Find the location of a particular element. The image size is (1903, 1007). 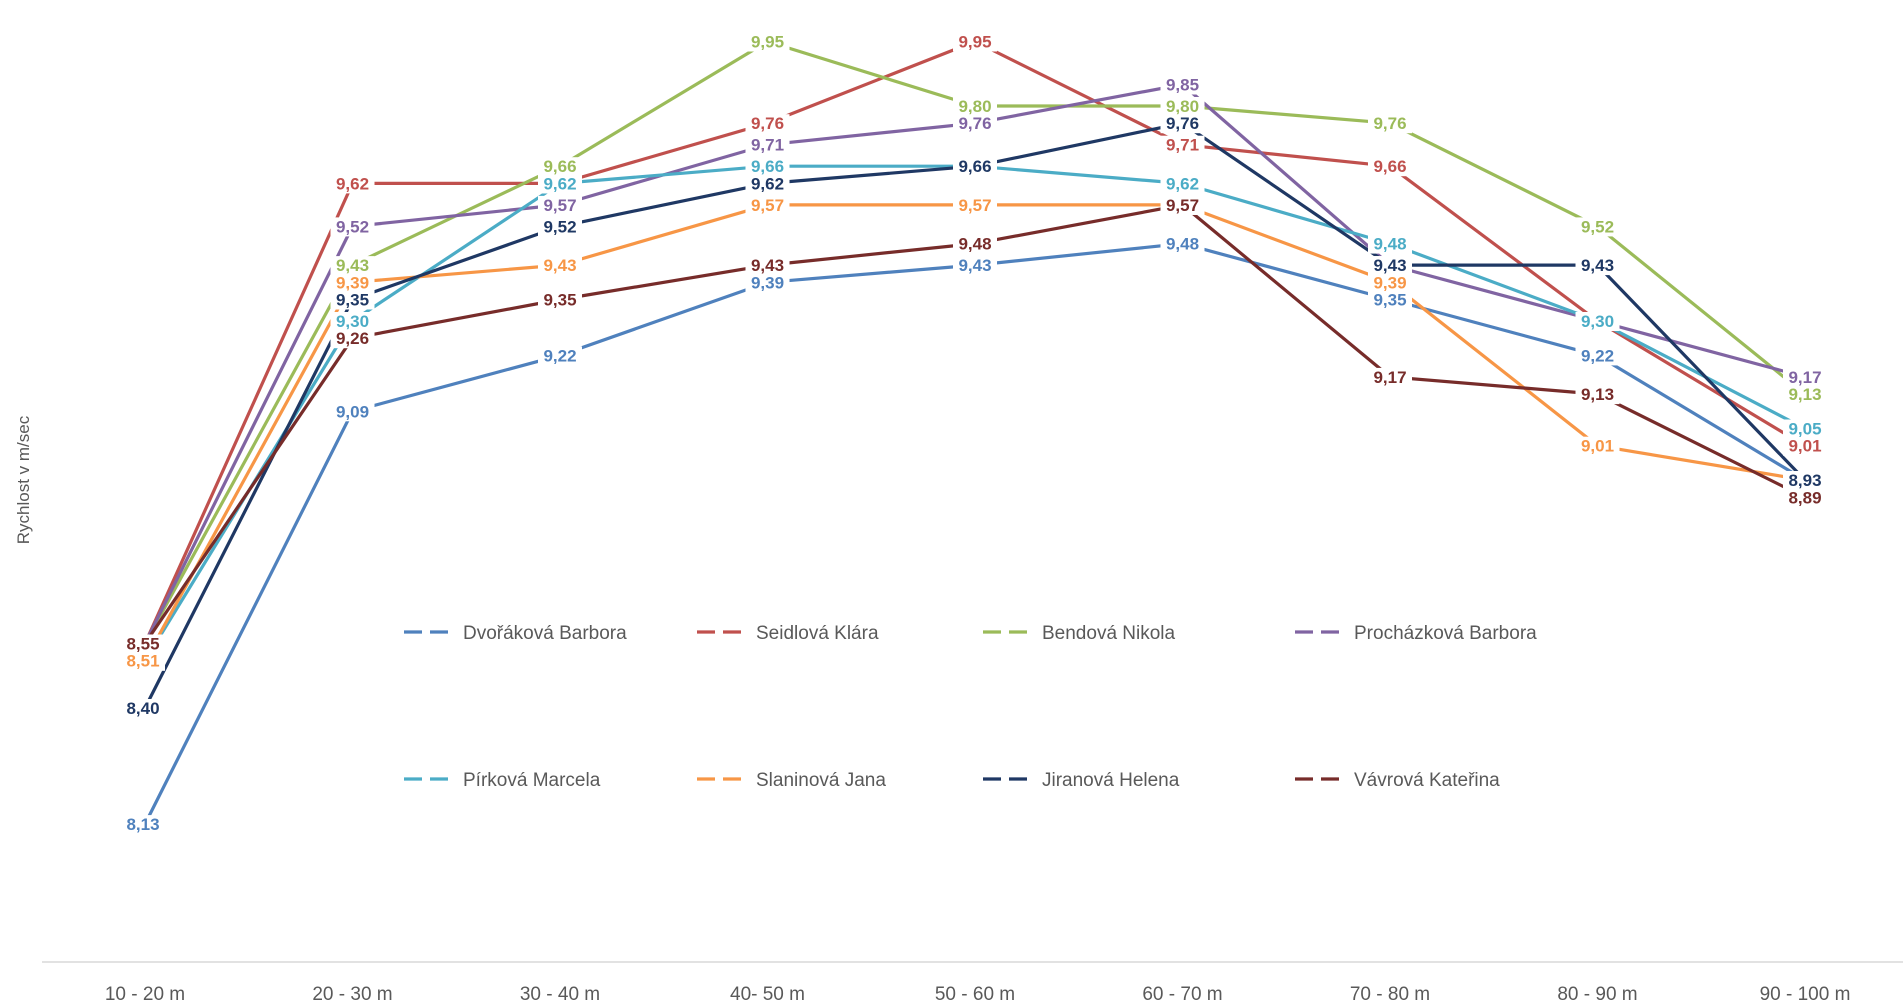

data-label: 9,85 is located at coordinates (1182, 85).